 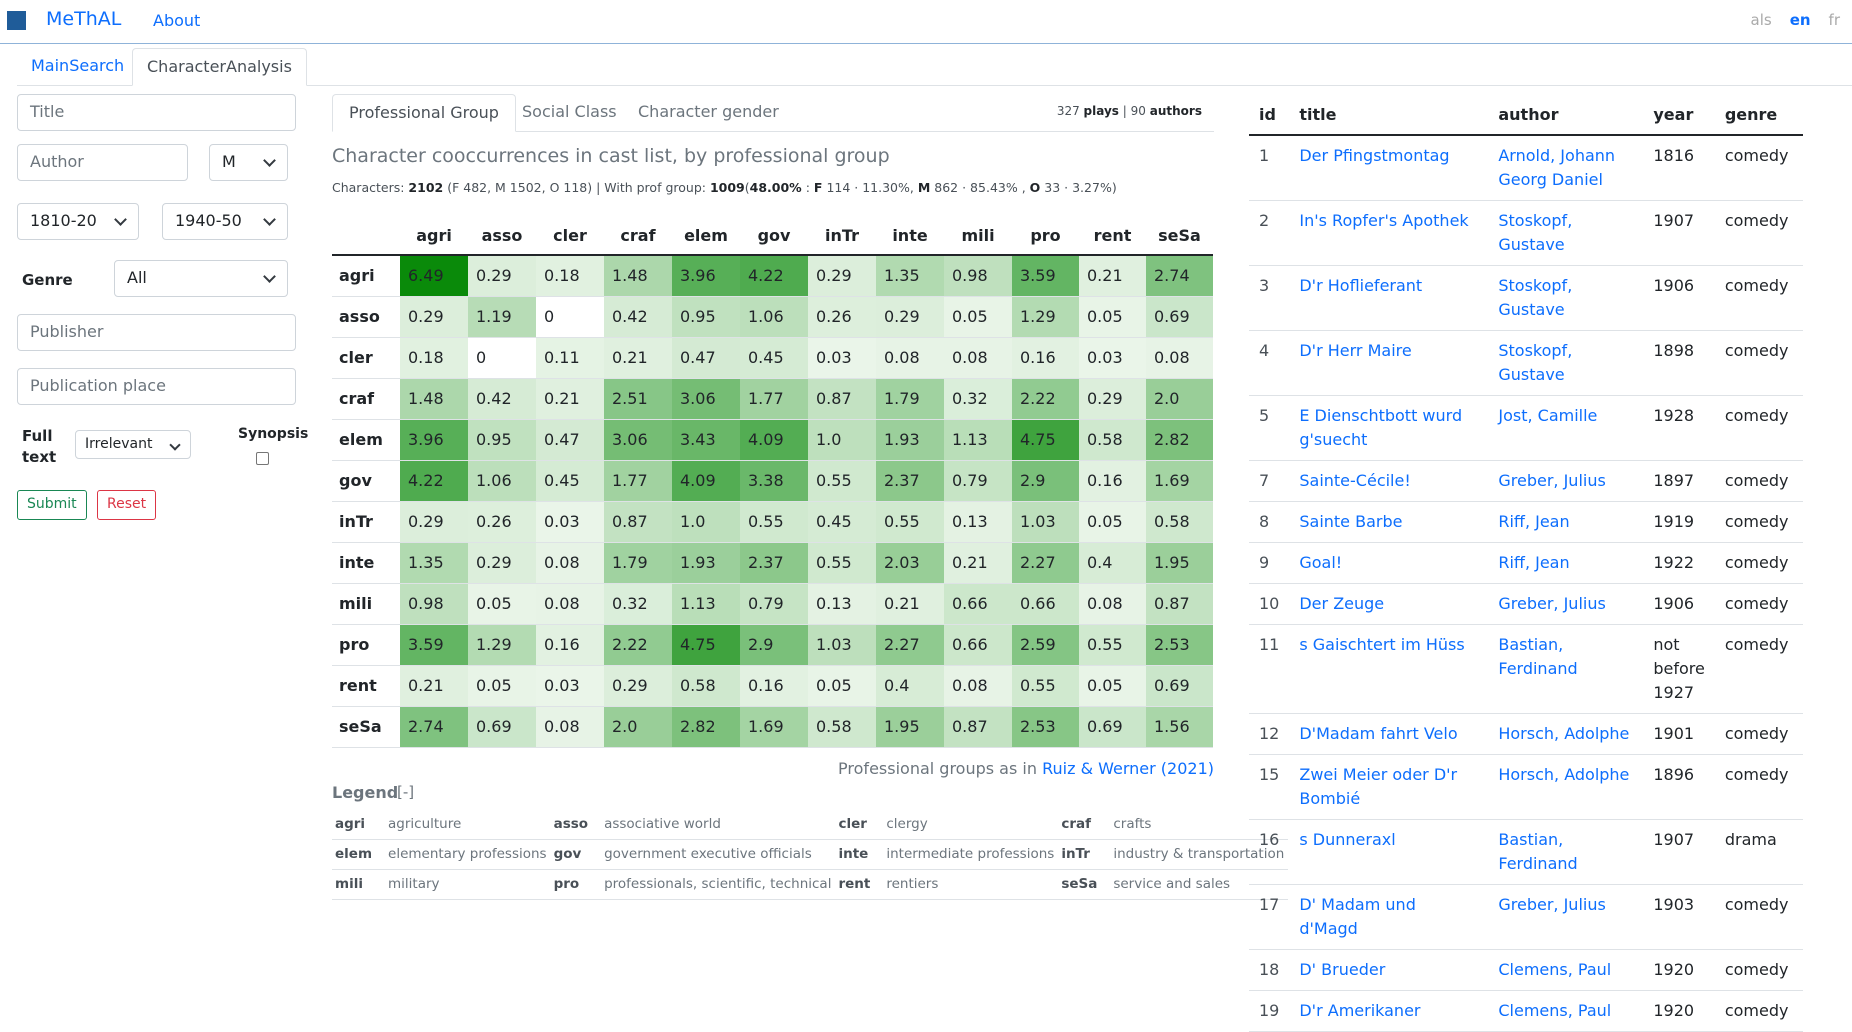 I want to click on play-title-link: Der Zeuge, so click(x=1389, y=604).